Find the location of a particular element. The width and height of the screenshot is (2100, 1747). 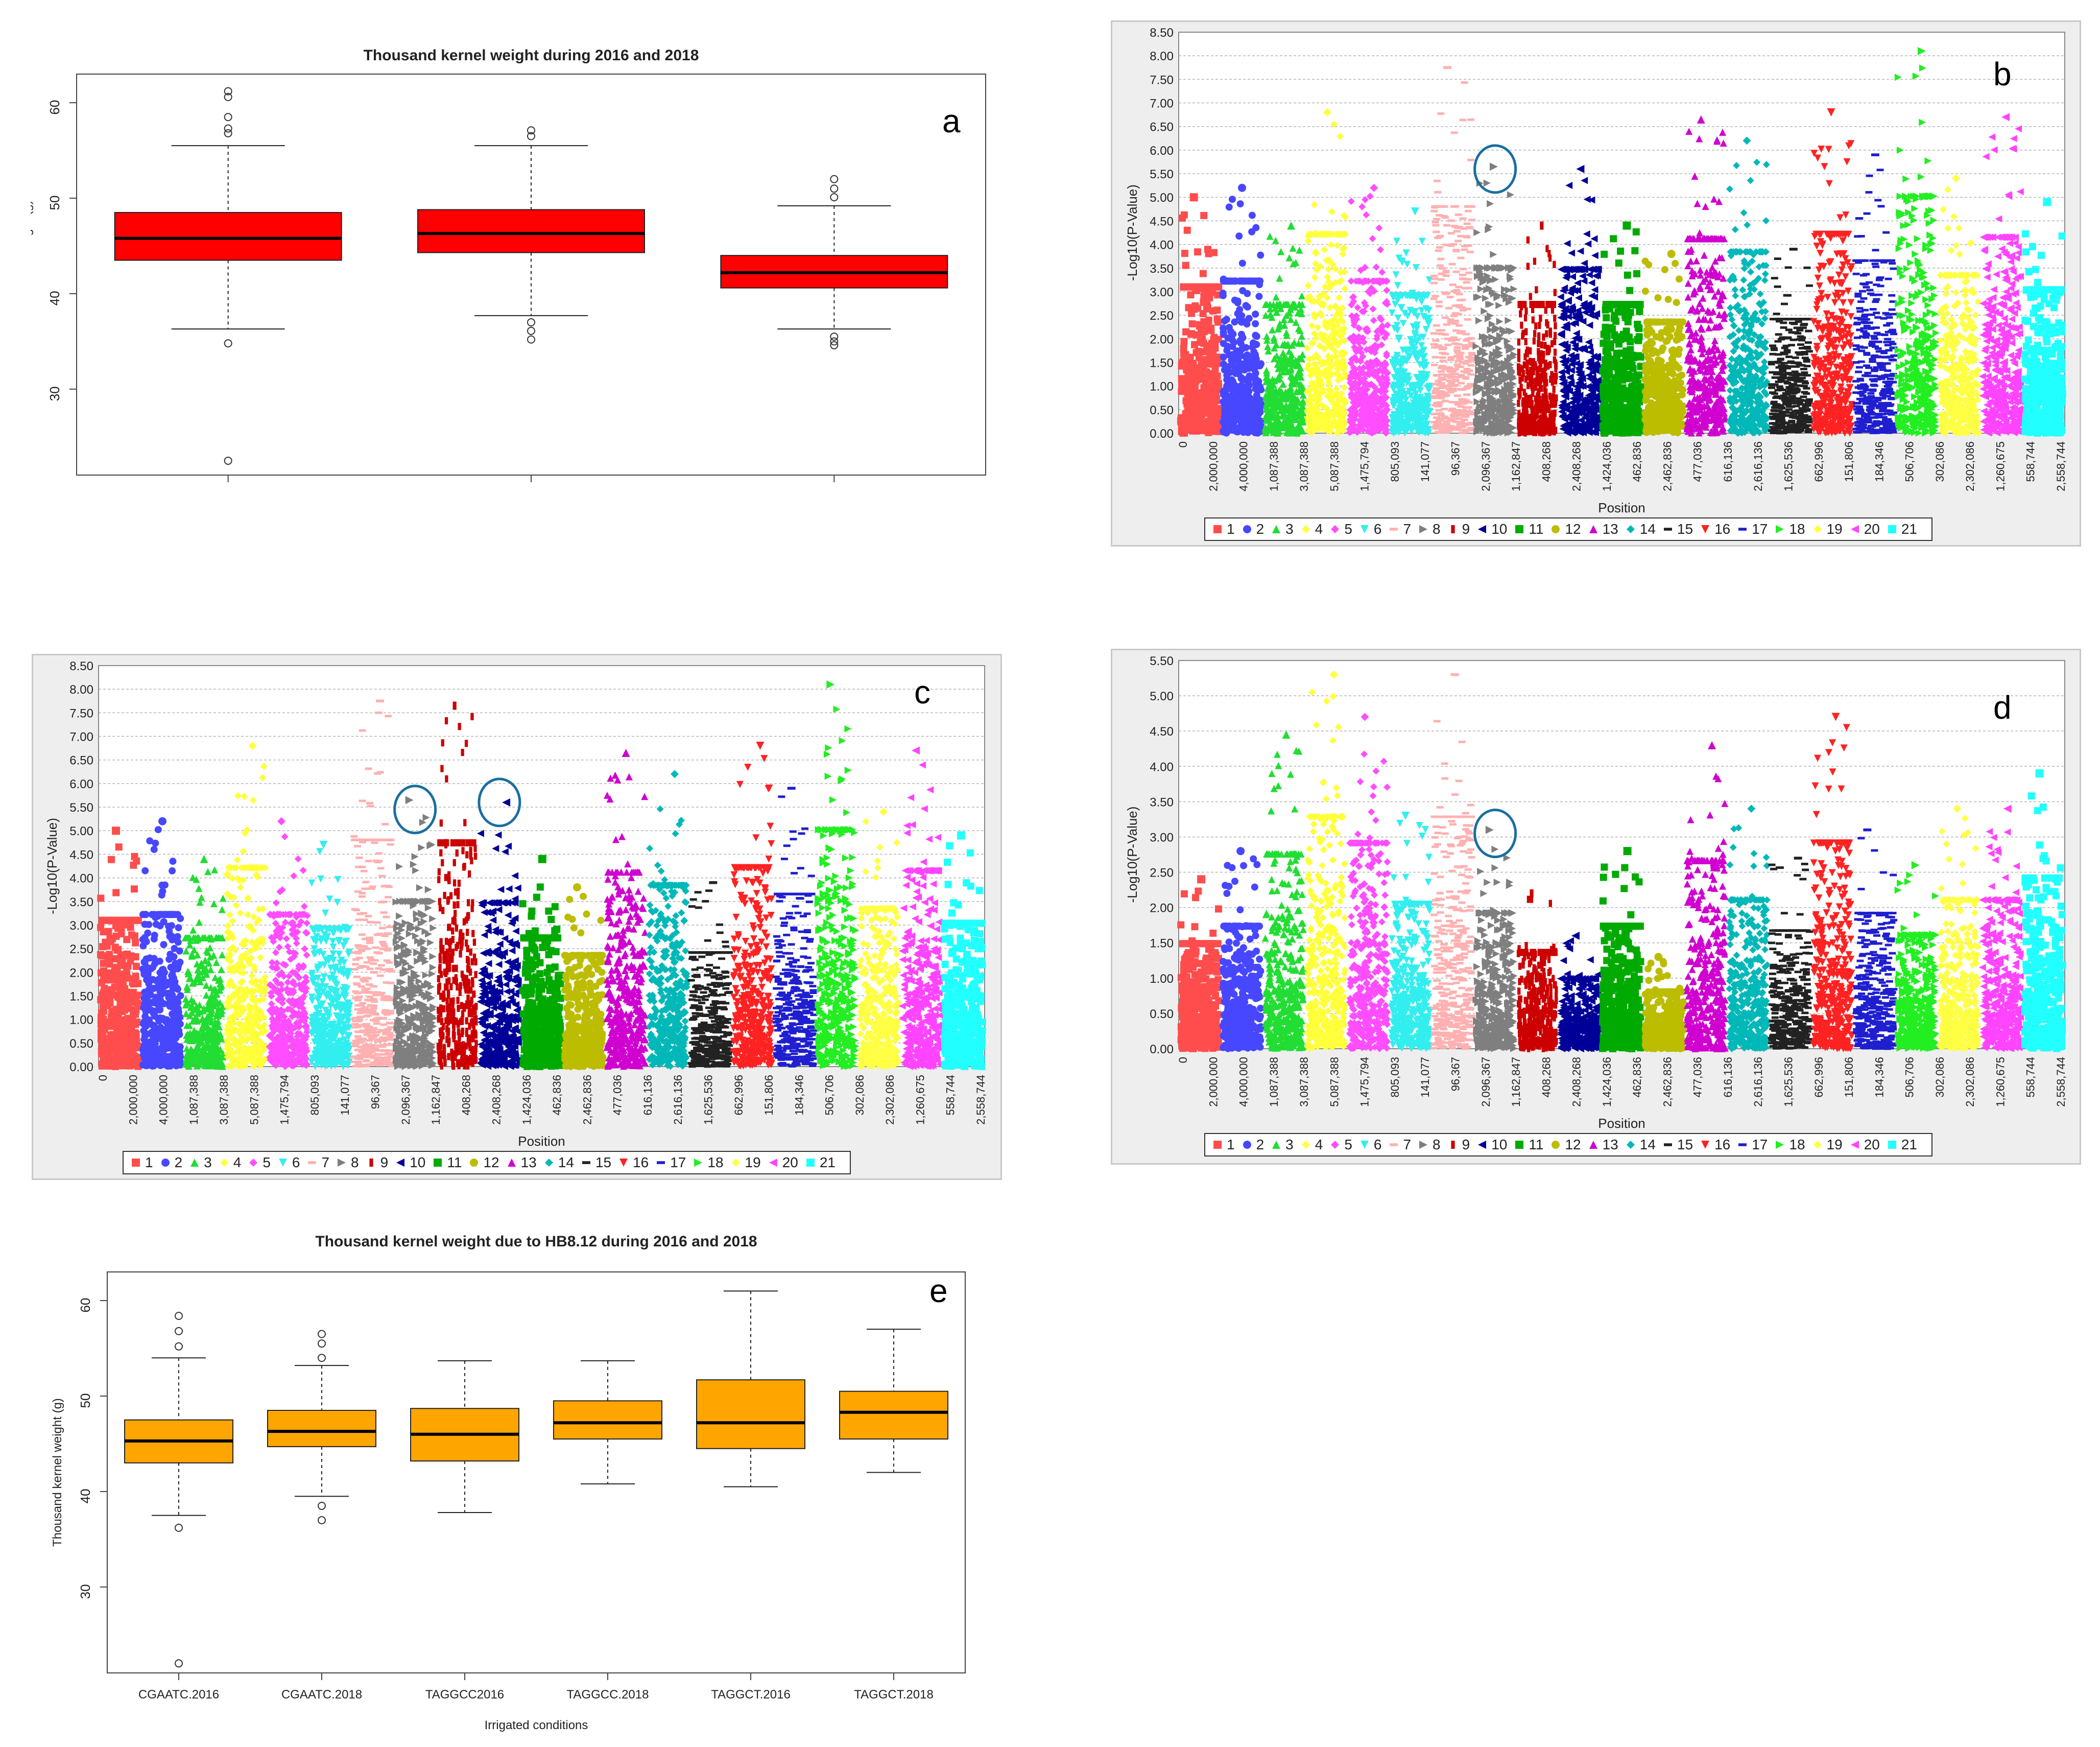

y-tick-label: 2.00 is located at coordinates (1162, 339).